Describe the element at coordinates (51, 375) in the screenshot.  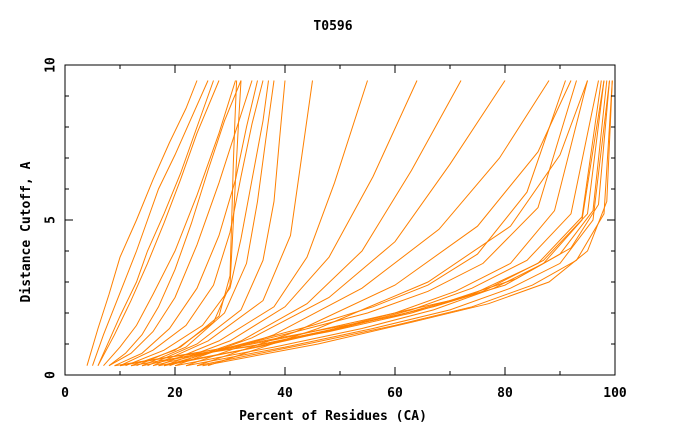
I see `y-tick-label: 0` at that location.